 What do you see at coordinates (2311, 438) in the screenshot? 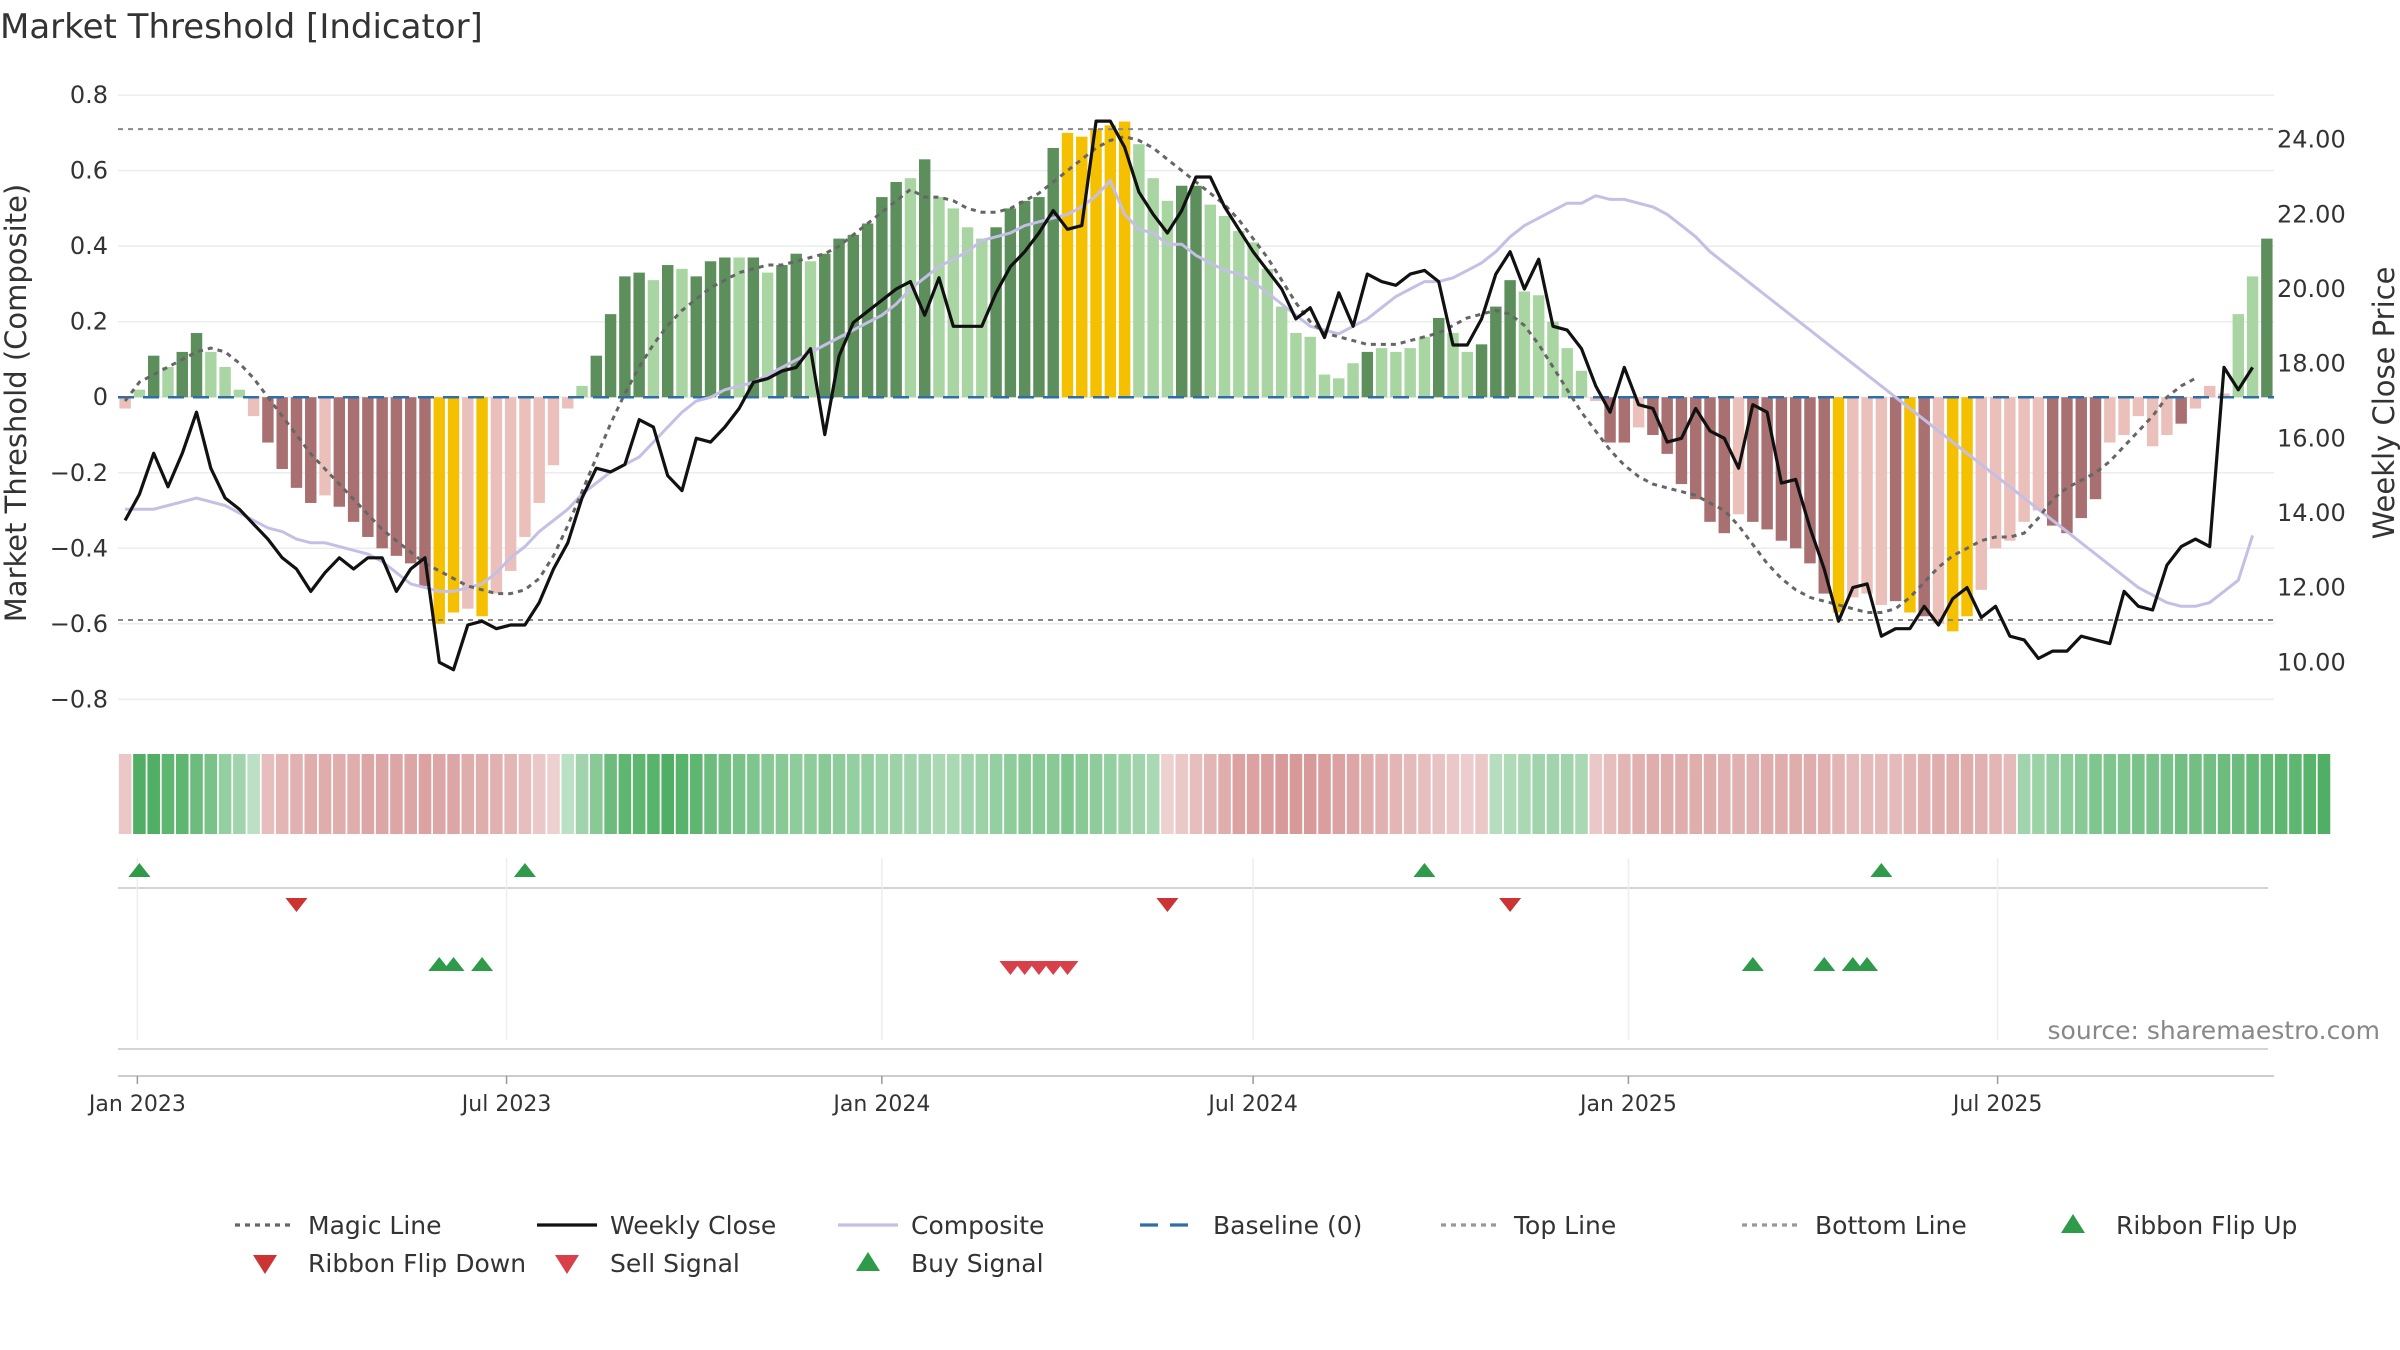
I see `y-right-tick-label: 16.00` at bounding box center [2311, 438].